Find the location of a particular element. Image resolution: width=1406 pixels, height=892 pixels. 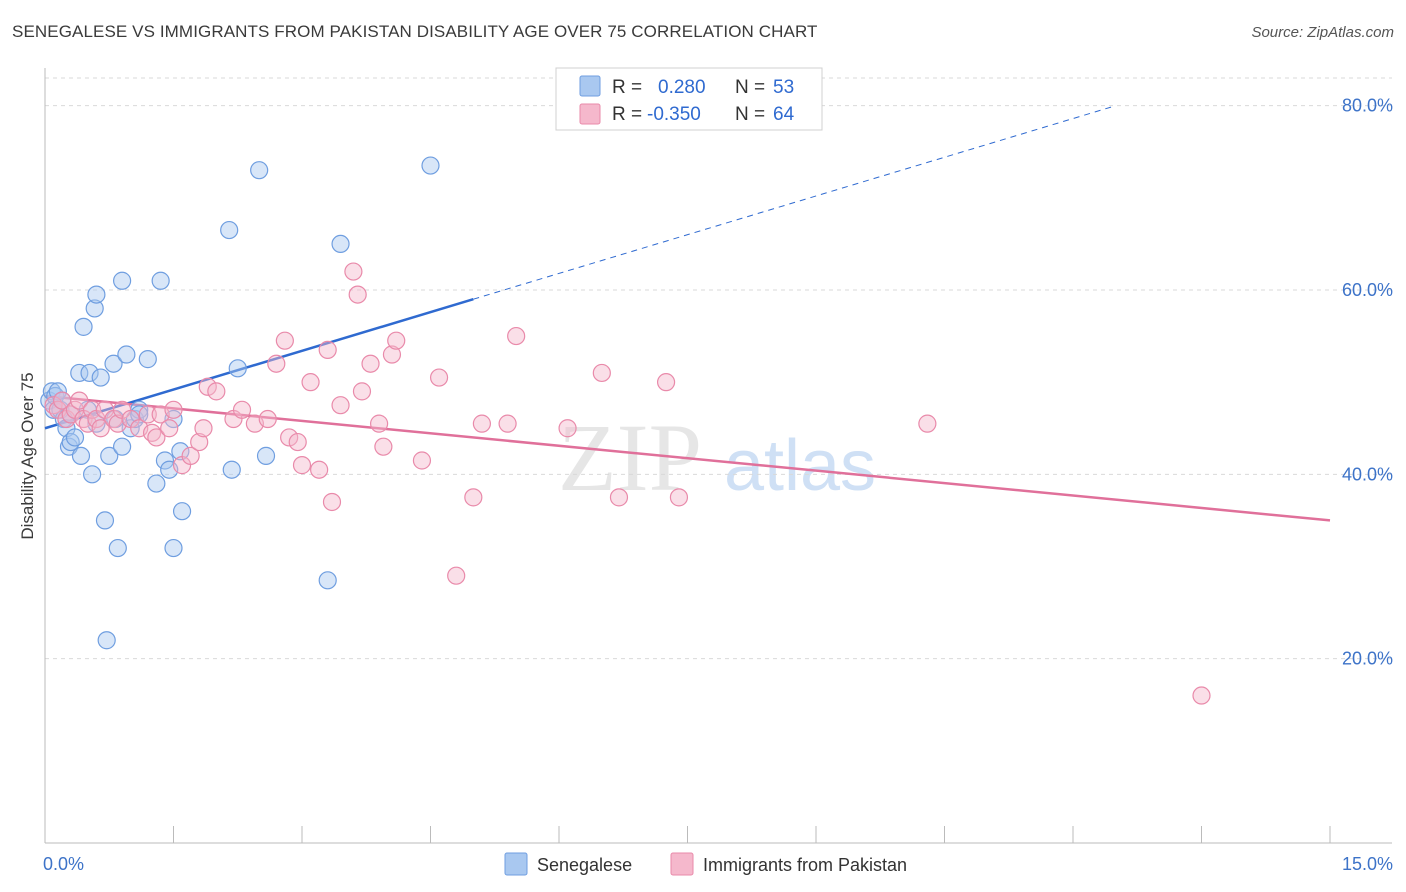

x-tick-label: 0.0% is located at coordinates (63, 864).